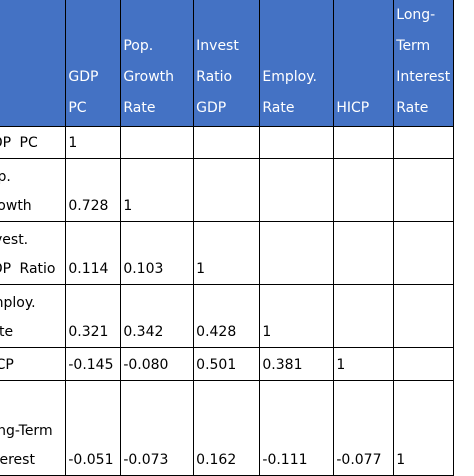  Describe the element at coordinates (297, 428) in the screenshot. I see `table-cell: -0.111` at that location.